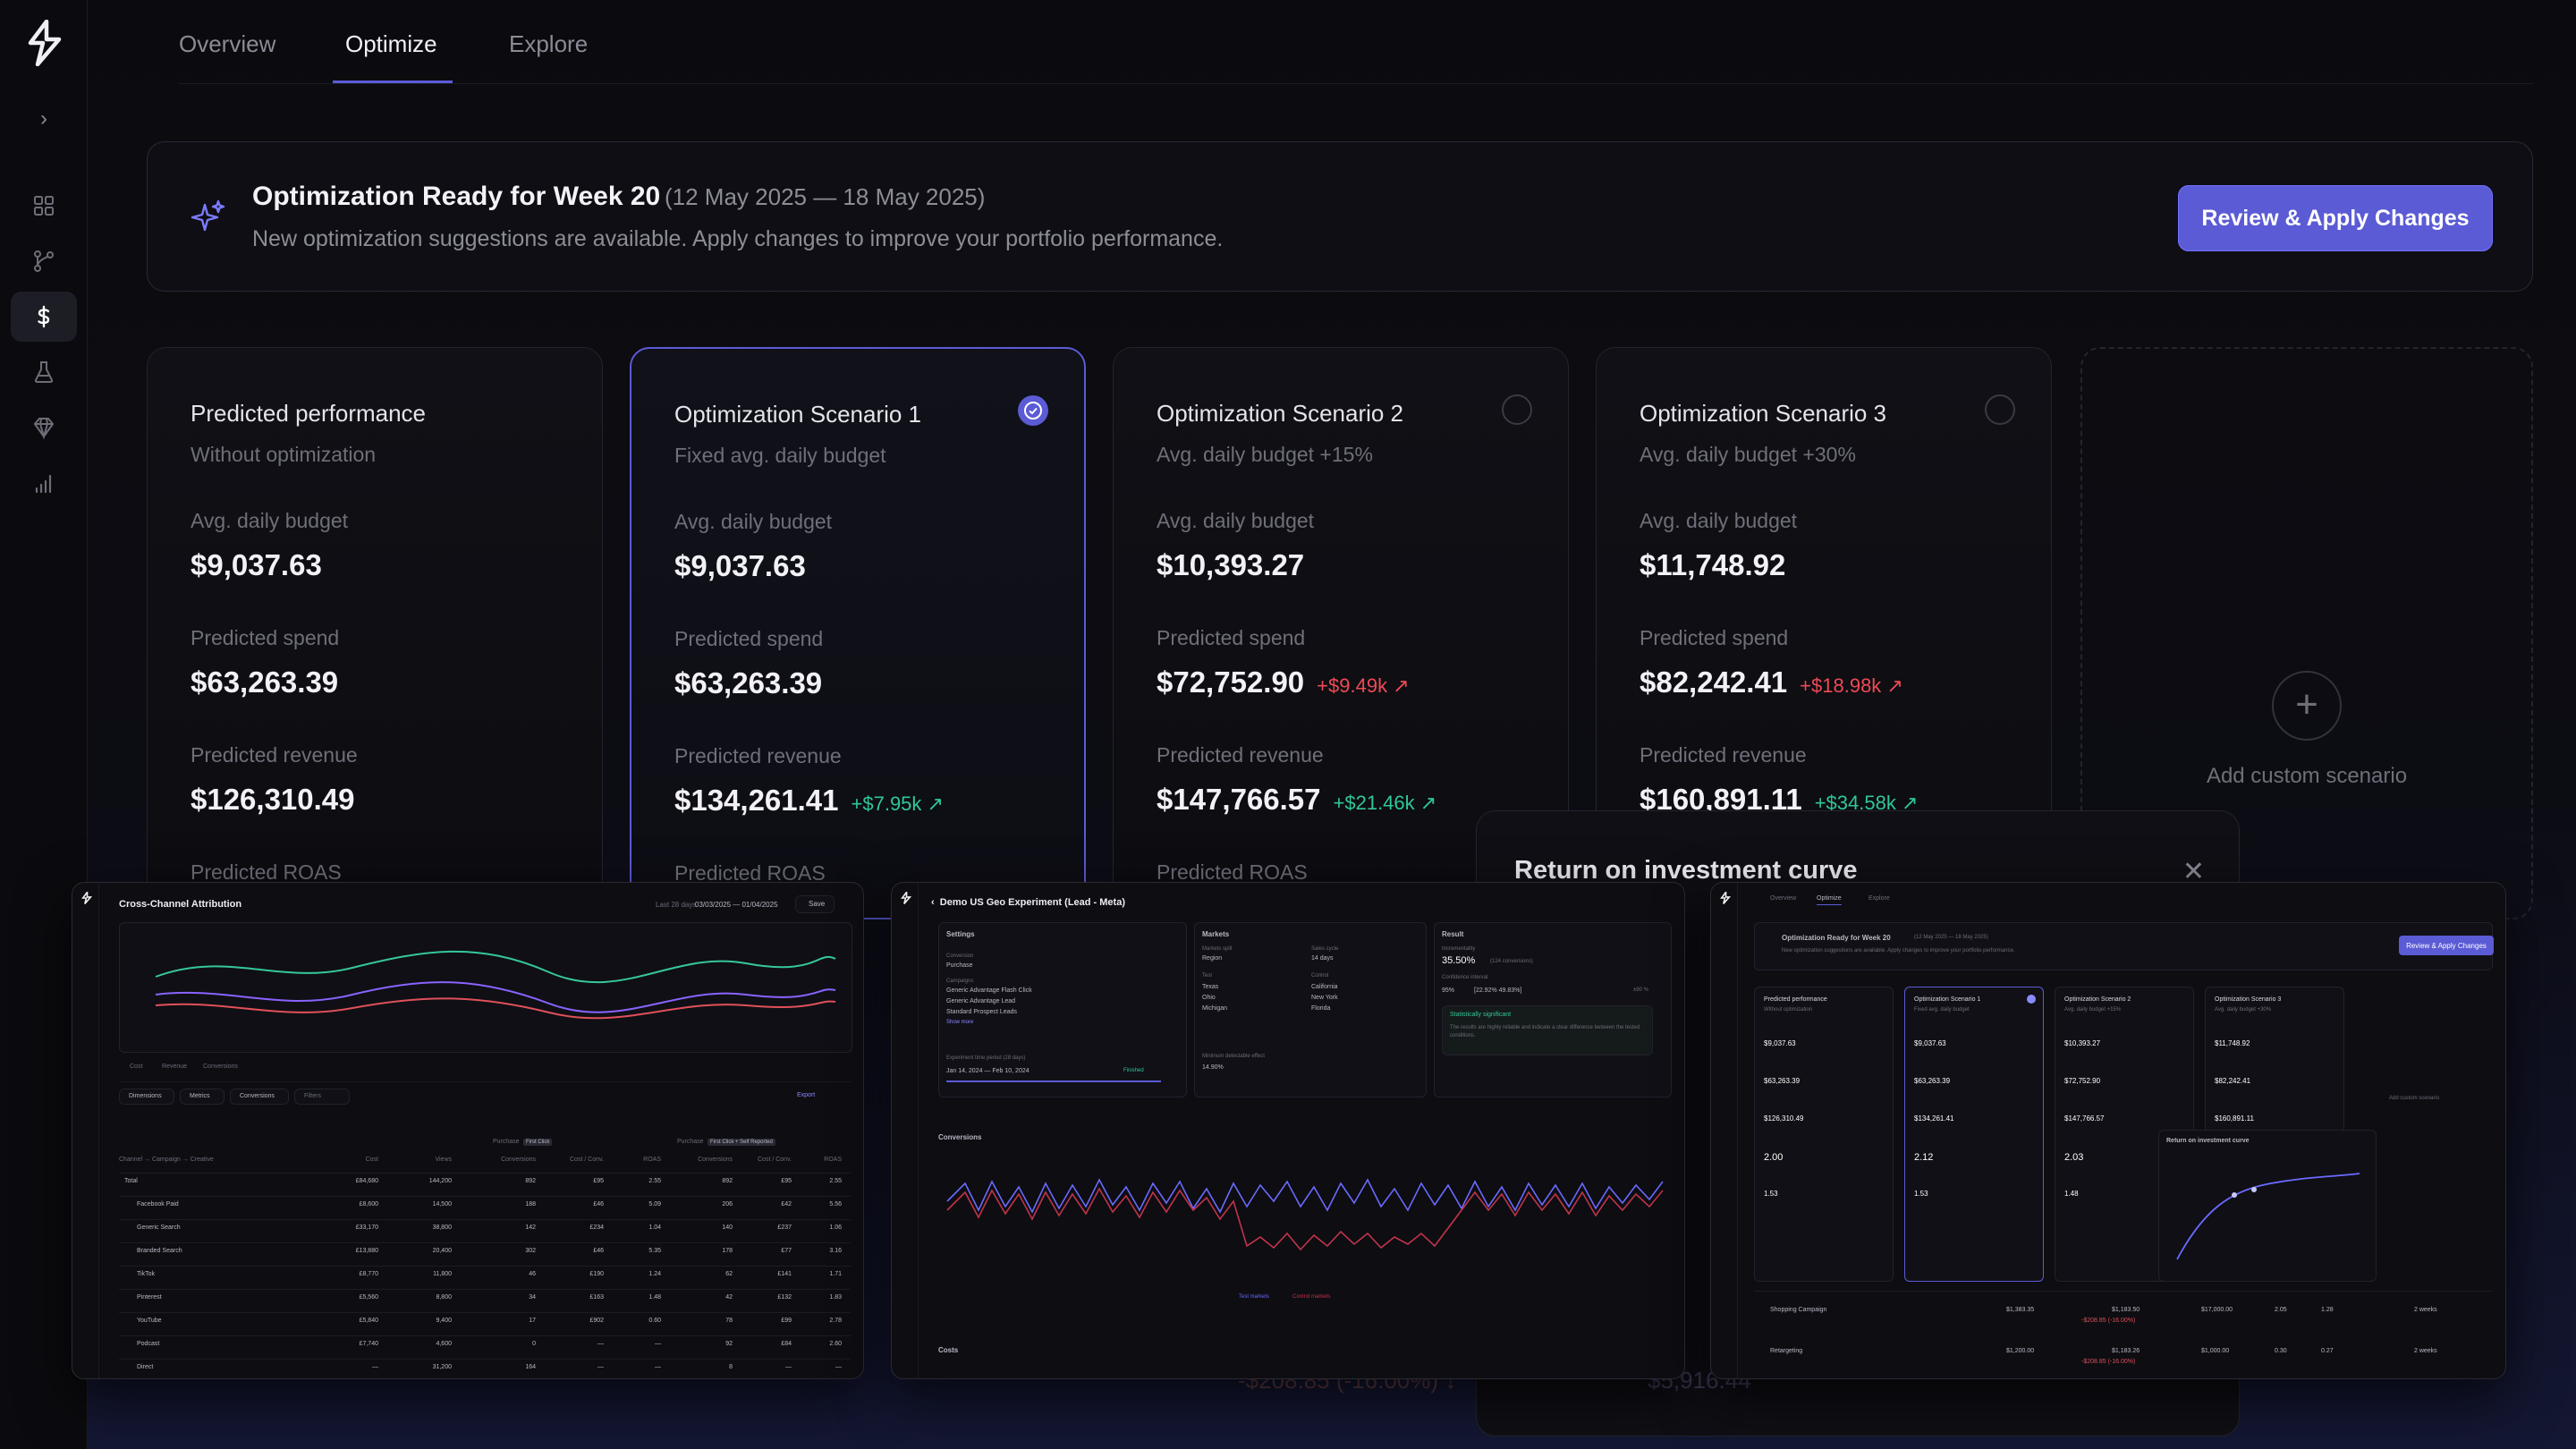 This screenshot has width=2576, height=1449. What do you see at coordinates (44, 206) in the screenshot?
I see `dashboard-icon` at bounding box center [44, 206].